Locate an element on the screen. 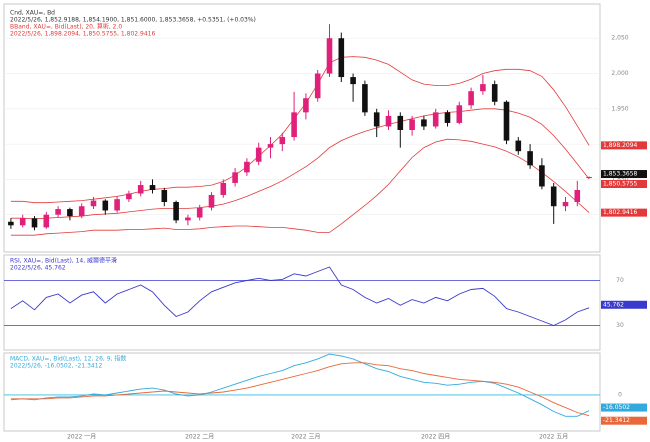 This screenshot has width=650, height=442. y-tick-label: 2,000 is located at coordinates (619, 73).